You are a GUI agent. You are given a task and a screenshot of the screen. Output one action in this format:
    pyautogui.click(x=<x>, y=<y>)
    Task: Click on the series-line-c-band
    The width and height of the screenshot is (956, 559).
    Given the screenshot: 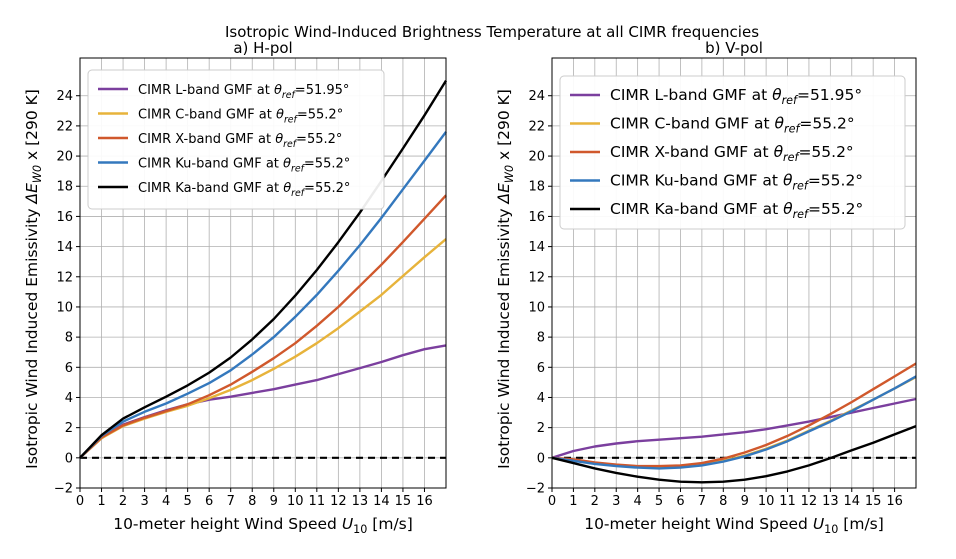 What is the action you would take?
    pyautogui.click(x=734, y=422)
    